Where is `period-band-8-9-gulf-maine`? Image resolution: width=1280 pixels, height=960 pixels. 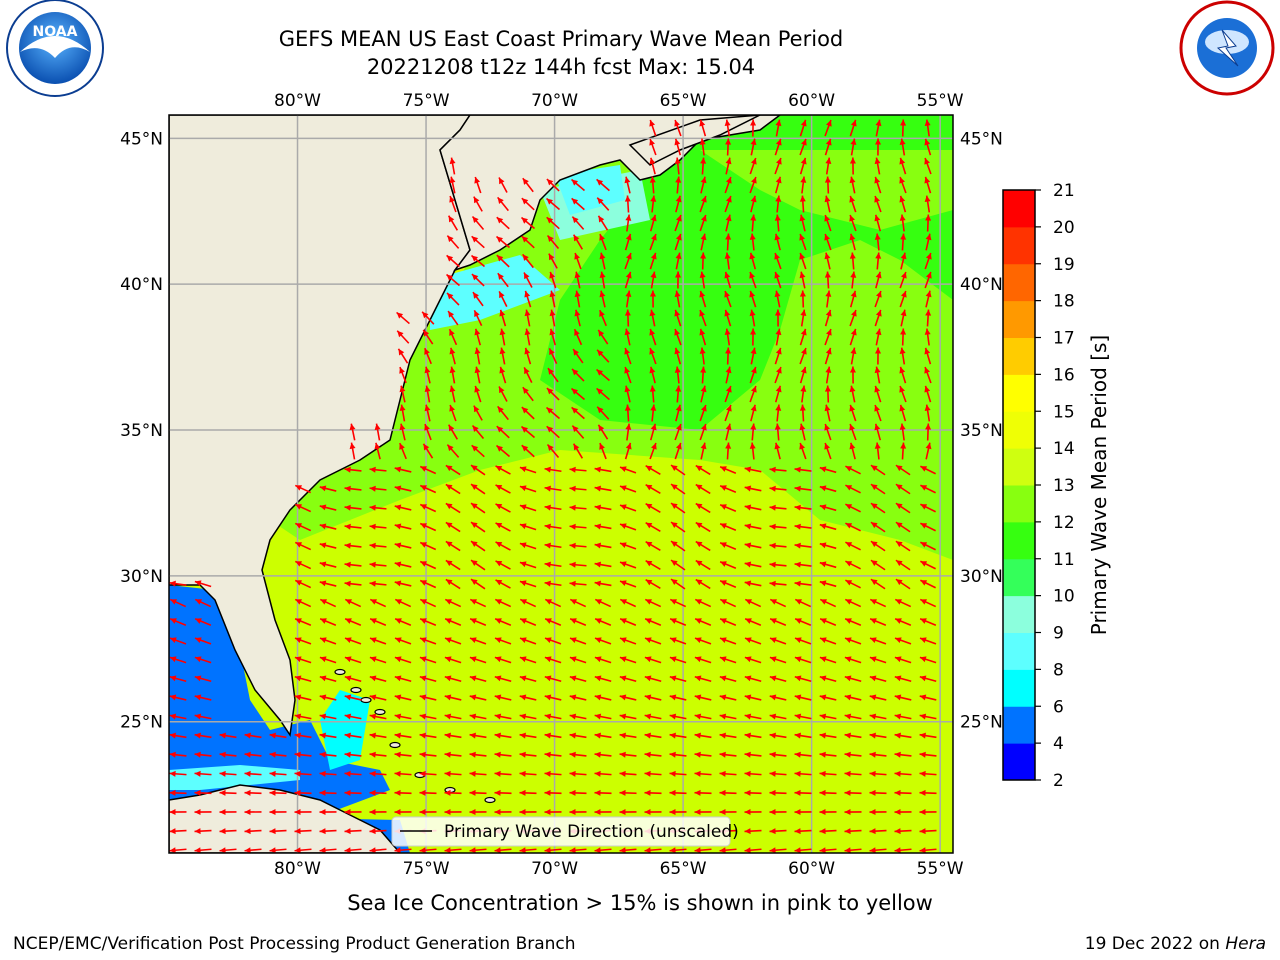
period-band-8-9-gulf-maine is located at coordinates (590, 190).